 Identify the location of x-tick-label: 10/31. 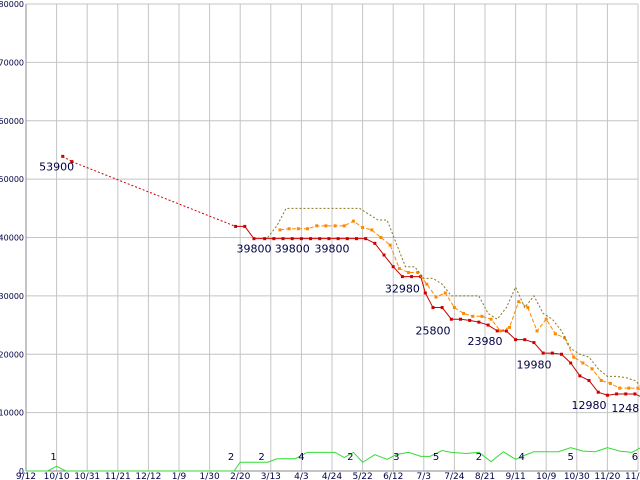
(87, 476).